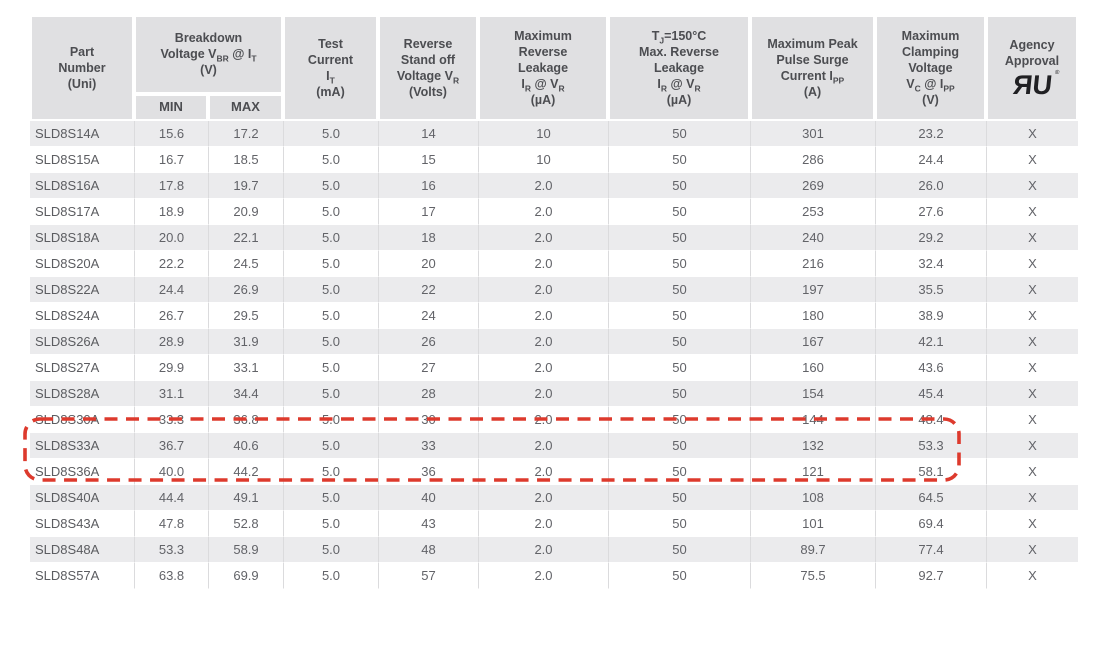 This screenshot has height=647, width=1103. I want to click on cell-max-clamping-voltage: 43.6, so click(930, 368).